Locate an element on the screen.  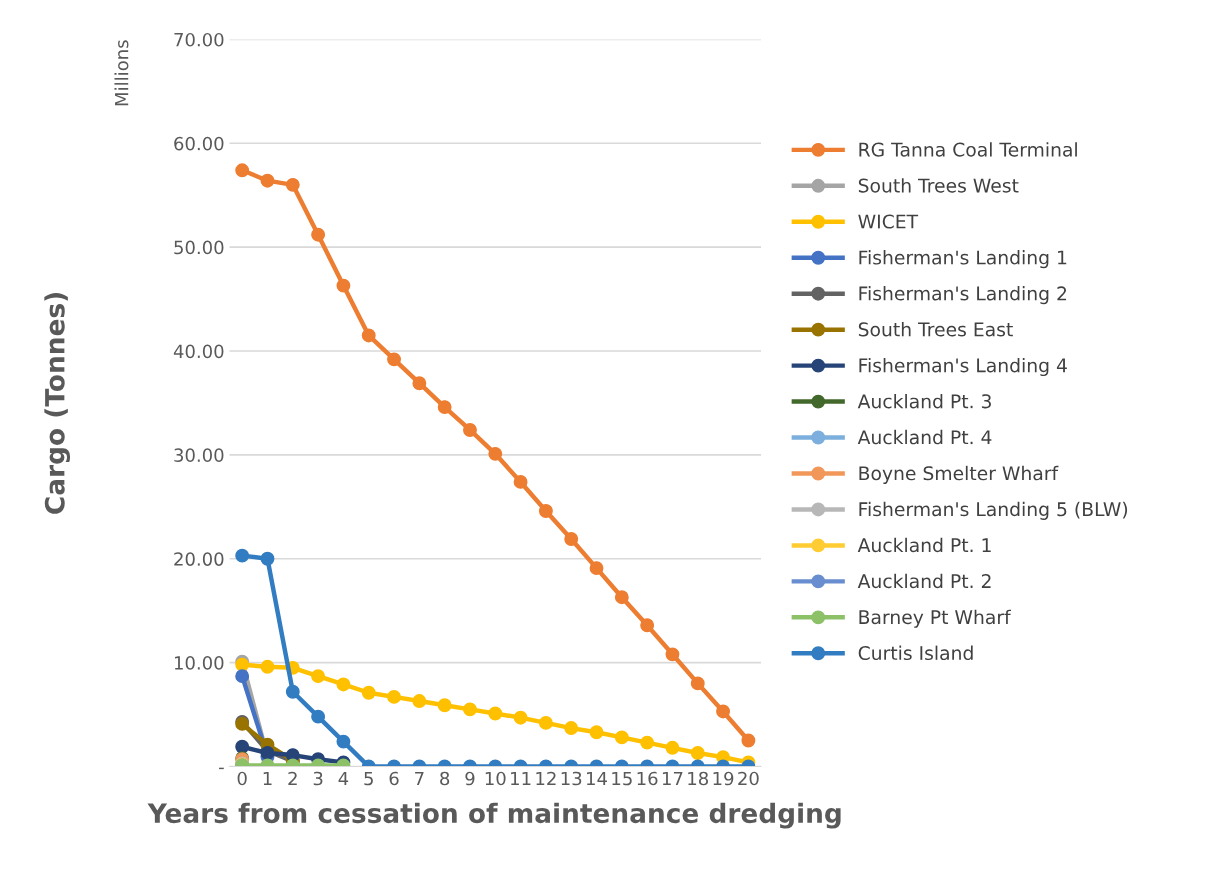
x-tick-label: 7 is located at coordinates (419, 778).